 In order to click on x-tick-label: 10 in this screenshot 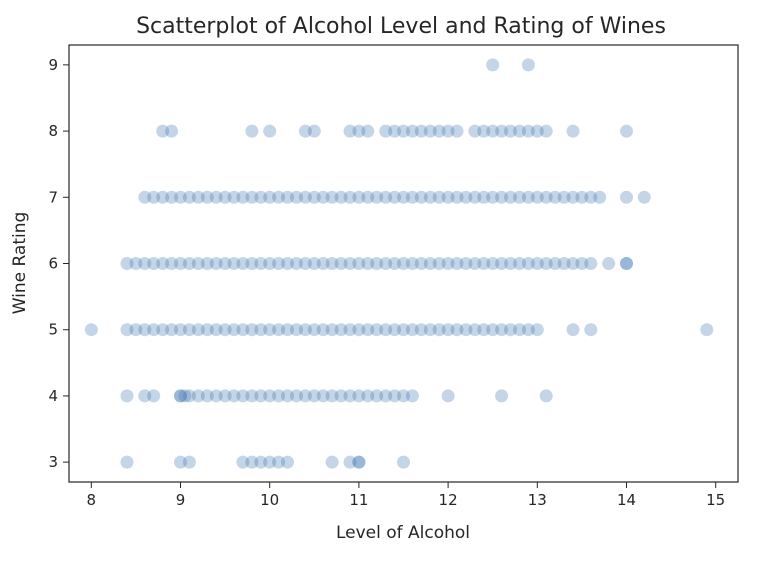, I will do `click(269, 500)`.